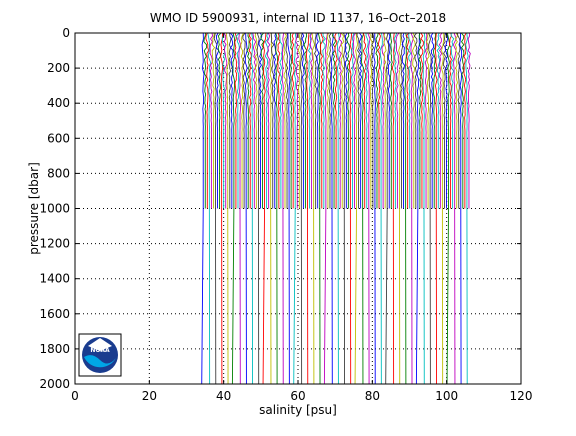 This screenshot has height=436, width=576. I want to click on y-tick-label: 600, so click(58, 138).